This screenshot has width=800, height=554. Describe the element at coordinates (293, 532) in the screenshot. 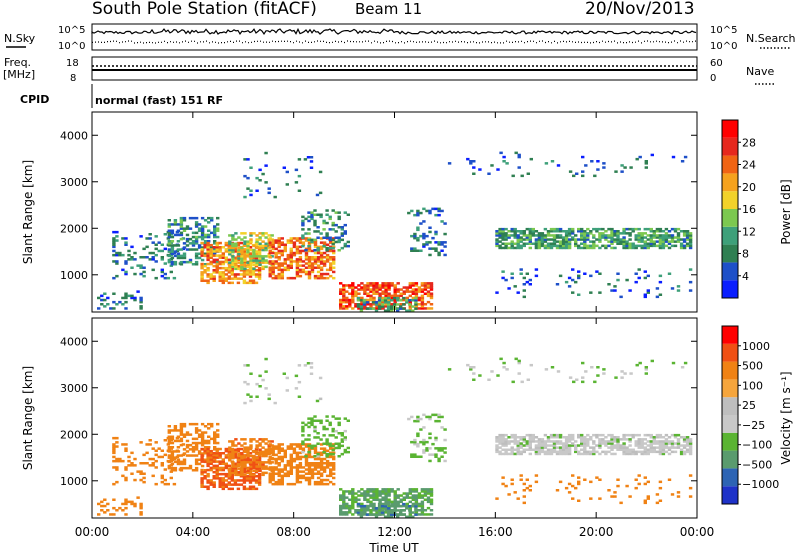

I see `x-tick-label: 08:00` at that location.